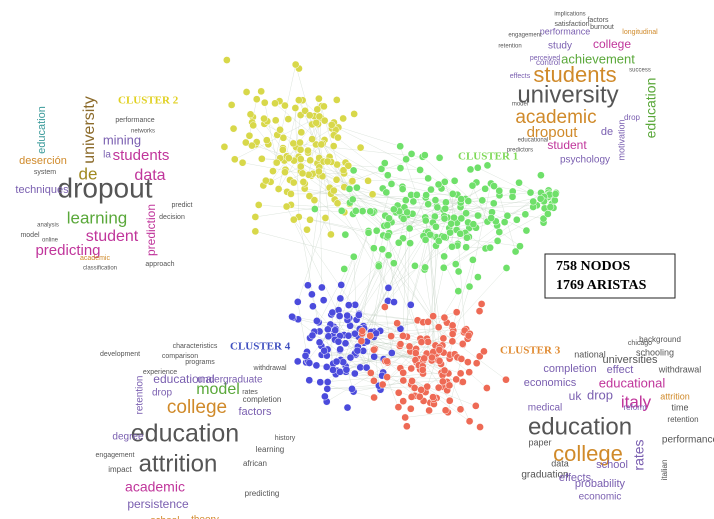 This screenshot has width=714, height=519. Describe the element at coordinates (172, 217) in the screenshot. I see `cloud-word: decision` at that location.